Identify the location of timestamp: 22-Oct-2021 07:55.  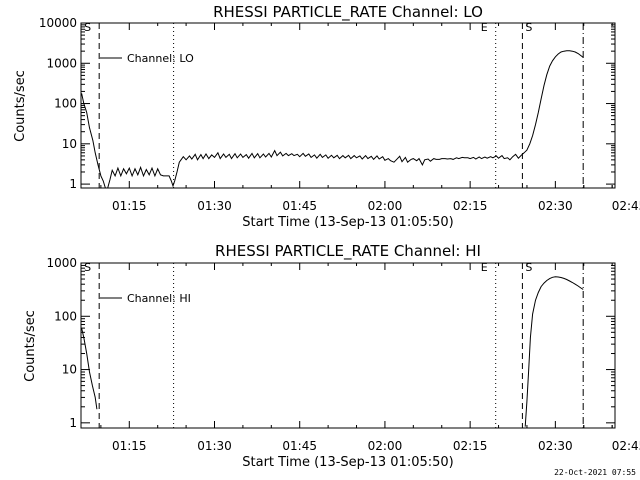
(595, 472).